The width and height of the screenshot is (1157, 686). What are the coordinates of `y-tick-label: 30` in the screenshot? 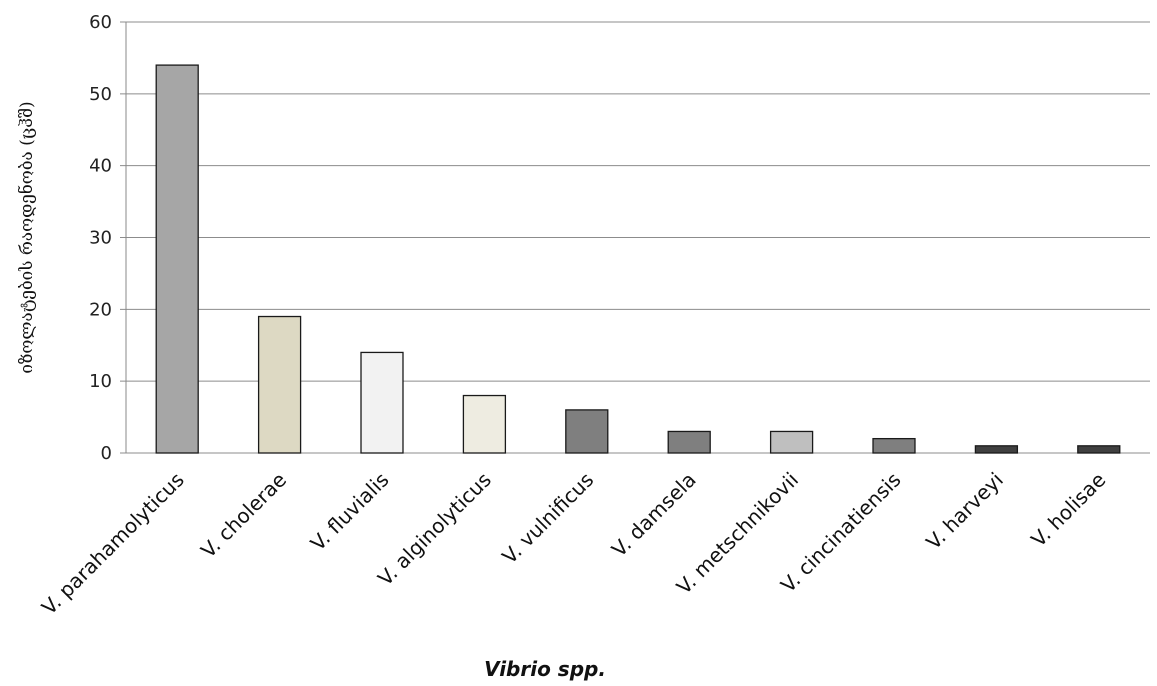 It's located at (100, 238).